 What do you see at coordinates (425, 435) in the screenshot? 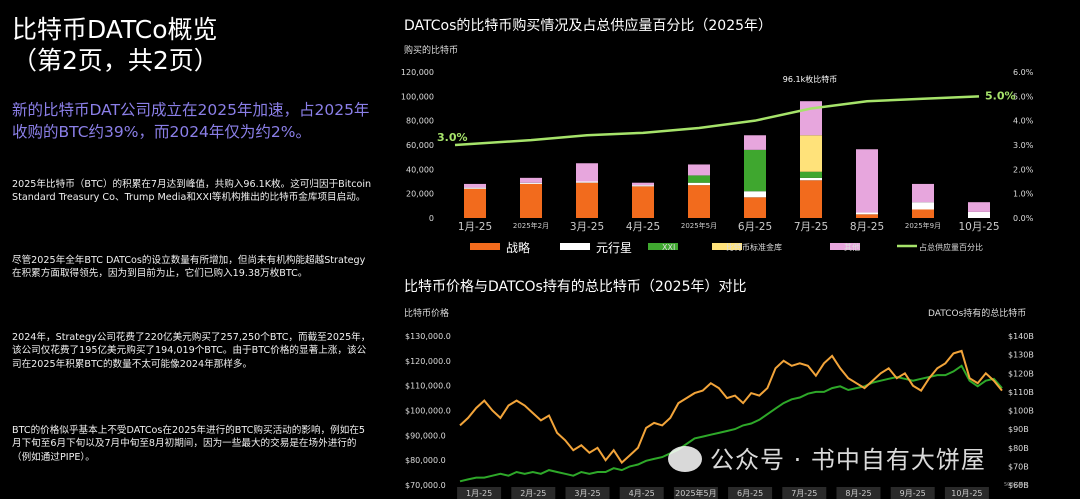
I see `y-tick-label: $90,000.0` at bounding box center [425, 435].